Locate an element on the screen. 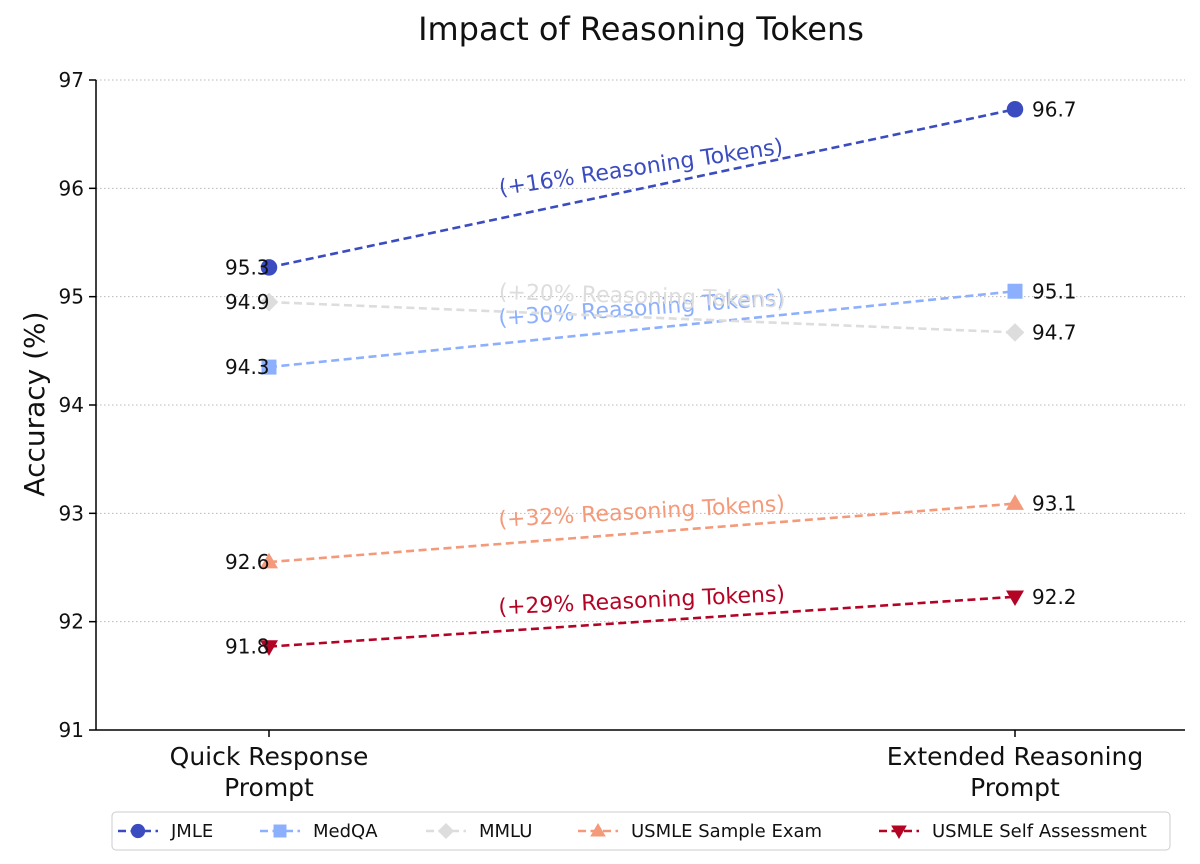 The width and height of the screenshot is (1200, 864). annotation-usmle-sample-exam: (+32% Reasoning Tokens) is located at coordinates (642, 512).